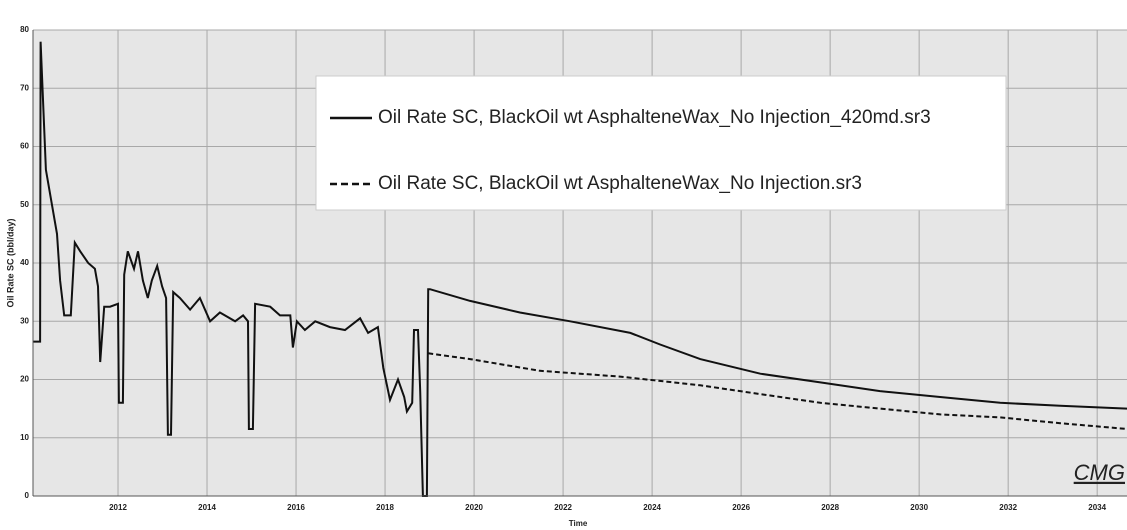 This screenshot has height=530, width=1127. I want to click on x-axis-label: Time, so click(578, 523).